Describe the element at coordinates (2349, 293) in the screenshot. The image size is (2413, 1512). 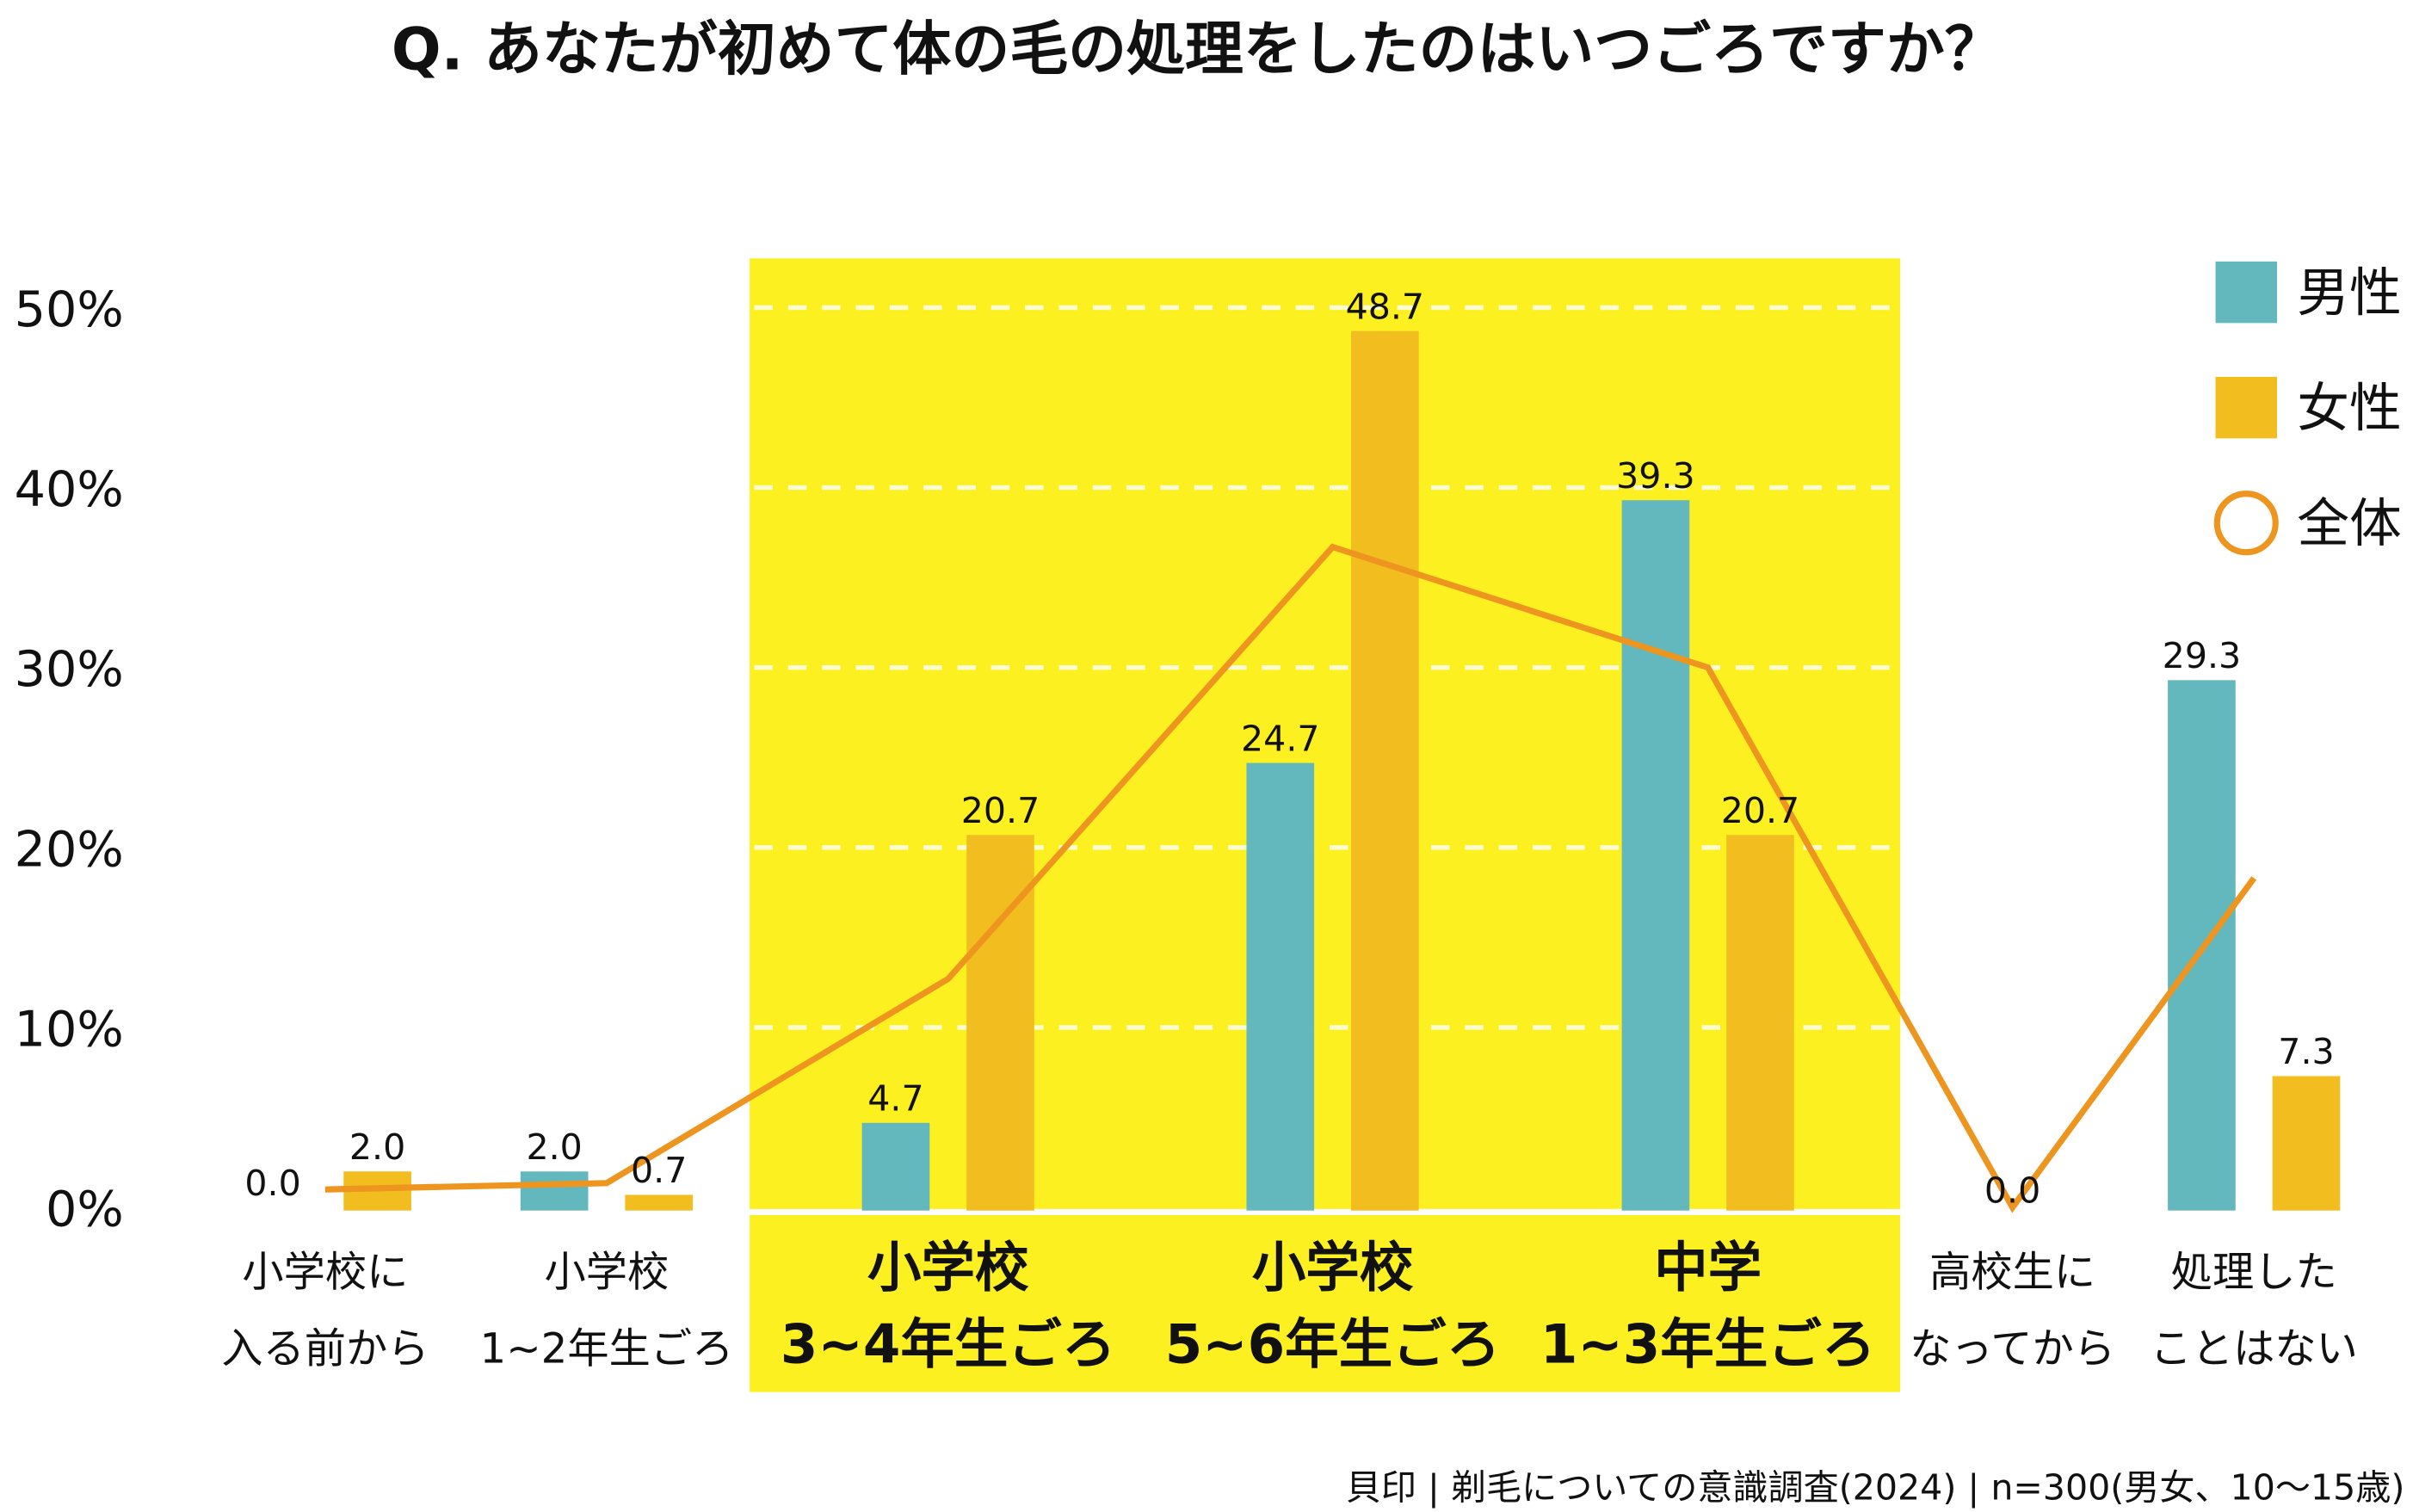
I see `legend-label-male: 男性` at that location.